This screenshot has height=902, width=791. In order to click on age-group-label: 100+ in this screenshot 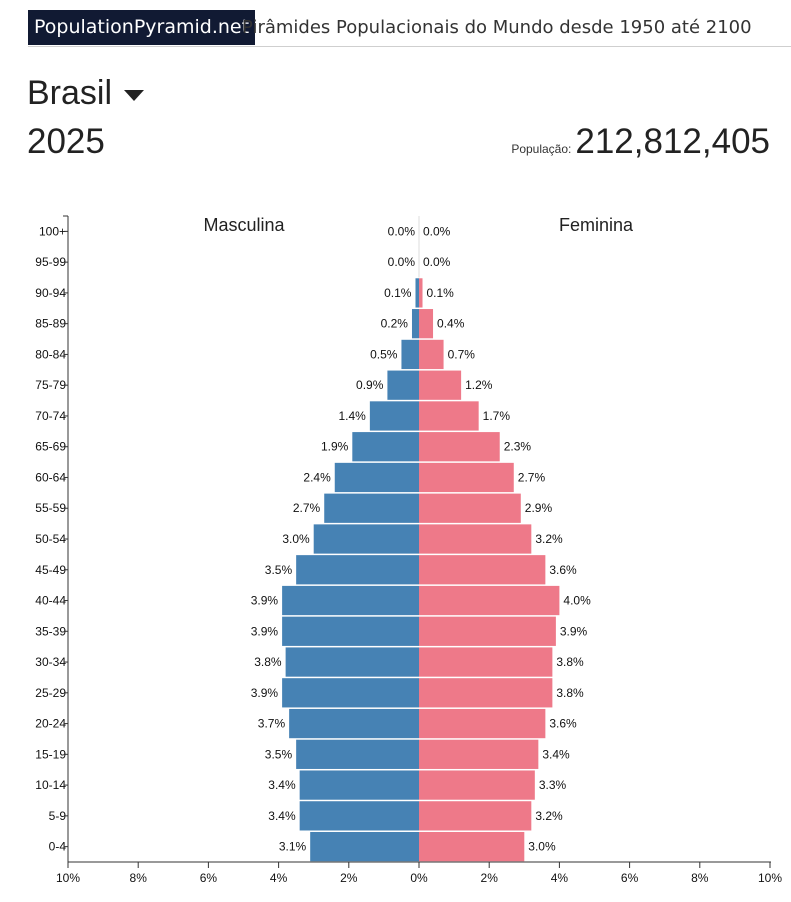, I will do `click(52, 231)`.